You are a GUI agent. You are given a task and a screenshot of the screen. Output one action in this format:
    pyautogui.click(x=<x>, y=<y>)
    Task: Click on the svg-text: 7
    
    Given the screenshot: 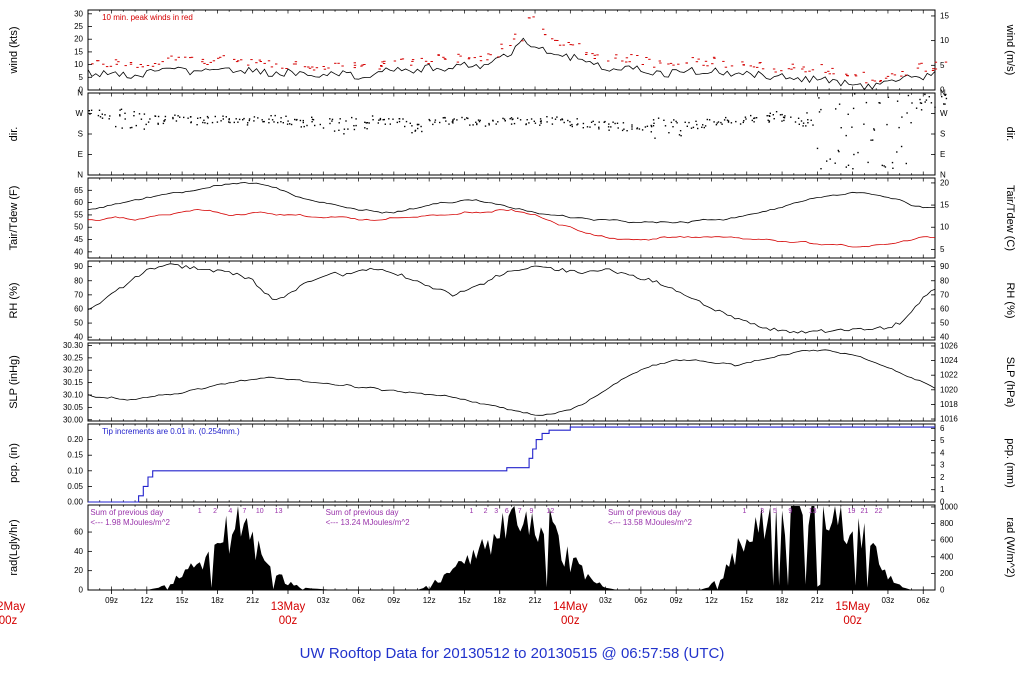 What is the action you would take?
    pyautogui.click(x=520, y=511)
    